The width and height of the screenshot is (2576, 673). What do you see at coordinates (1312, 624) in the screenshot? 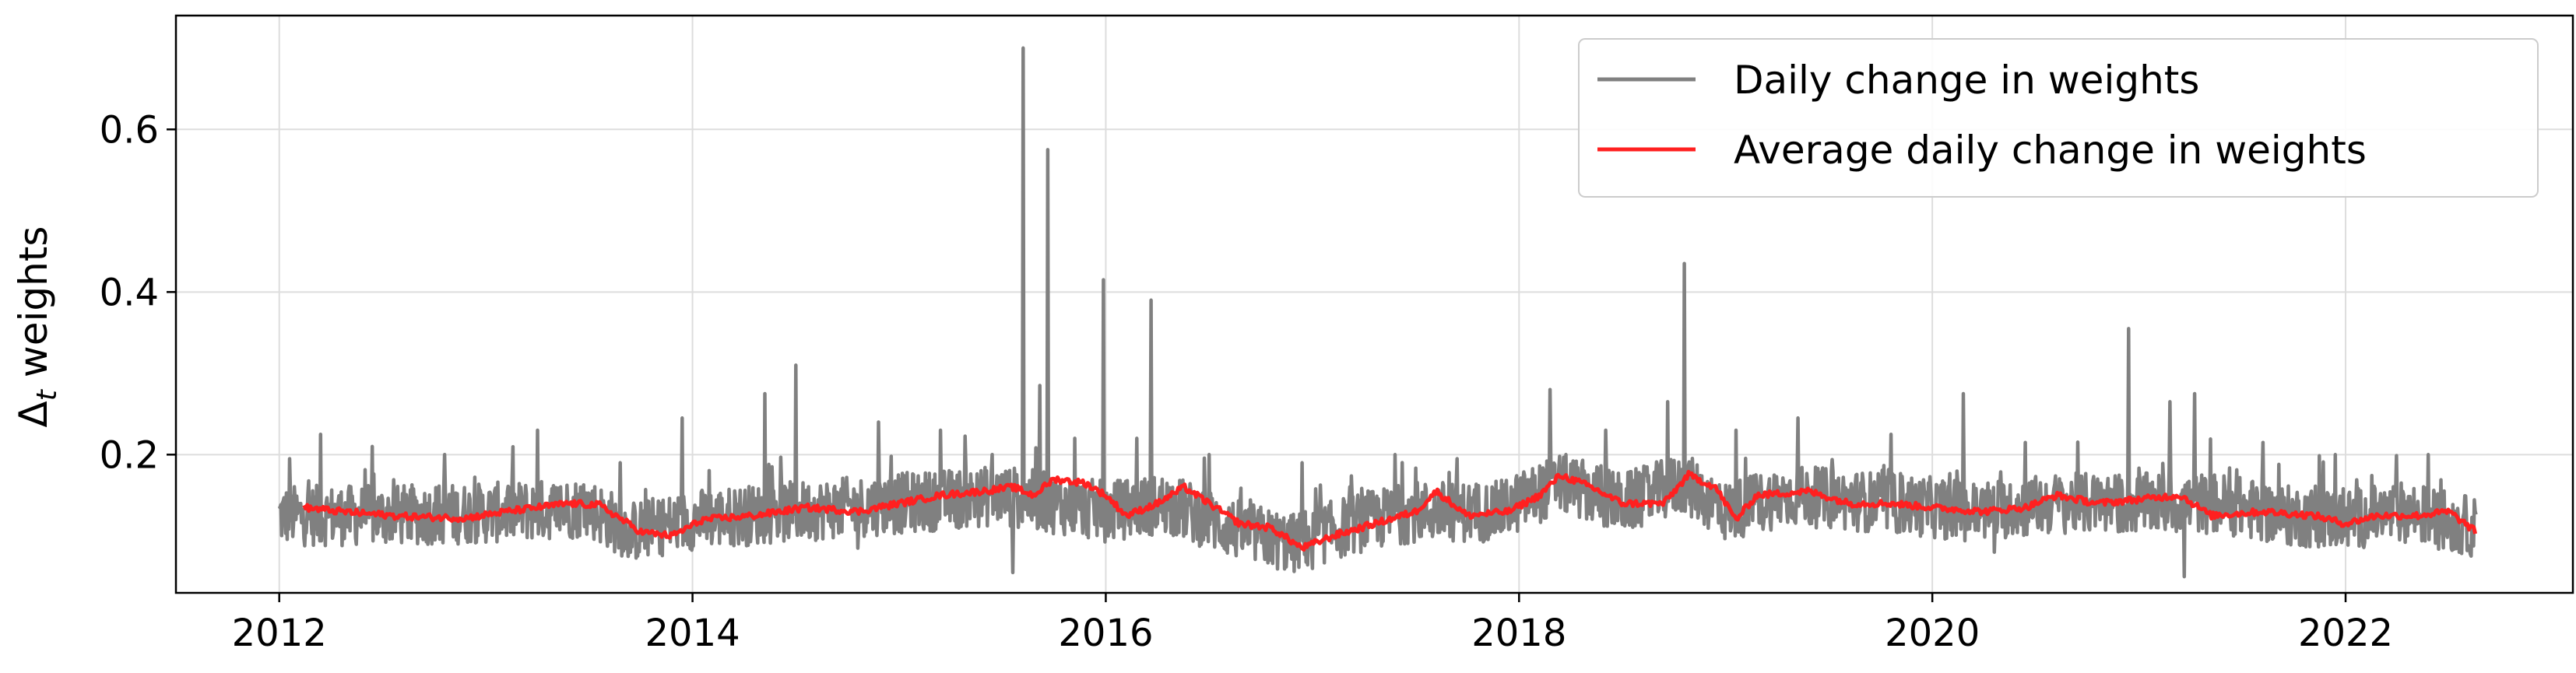
I see `x-axis: 2012 2014 2016 2018 2020 2022` at bounding box center [1312, 624].